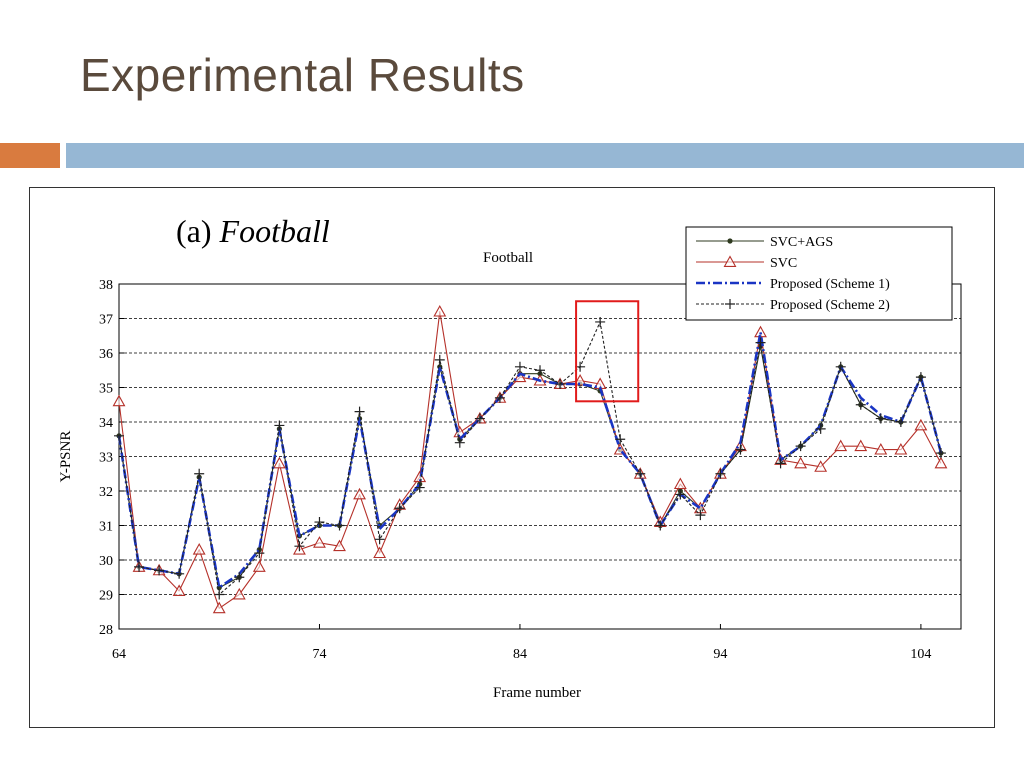  I want to click on legend-entry: SVC, so click(746, 263).